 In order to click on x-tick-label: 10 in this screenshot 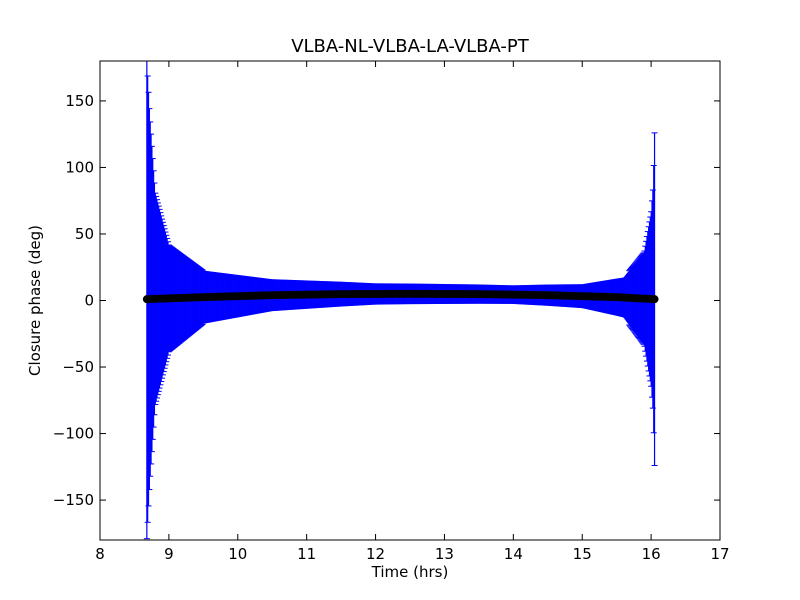, I will do `click(237, 554)`.